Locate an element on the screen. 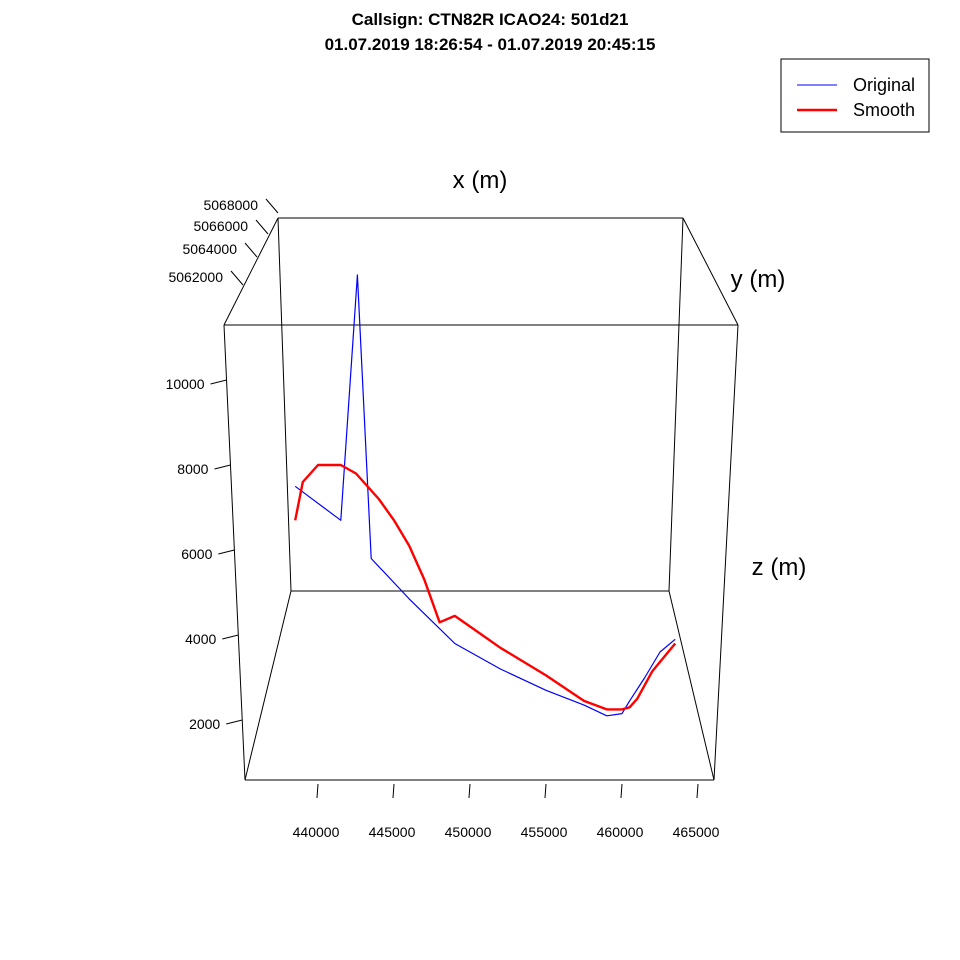  z-axis-ticks: 2000 4000 6000 8000 10000 is located at coordinates (204, 554).